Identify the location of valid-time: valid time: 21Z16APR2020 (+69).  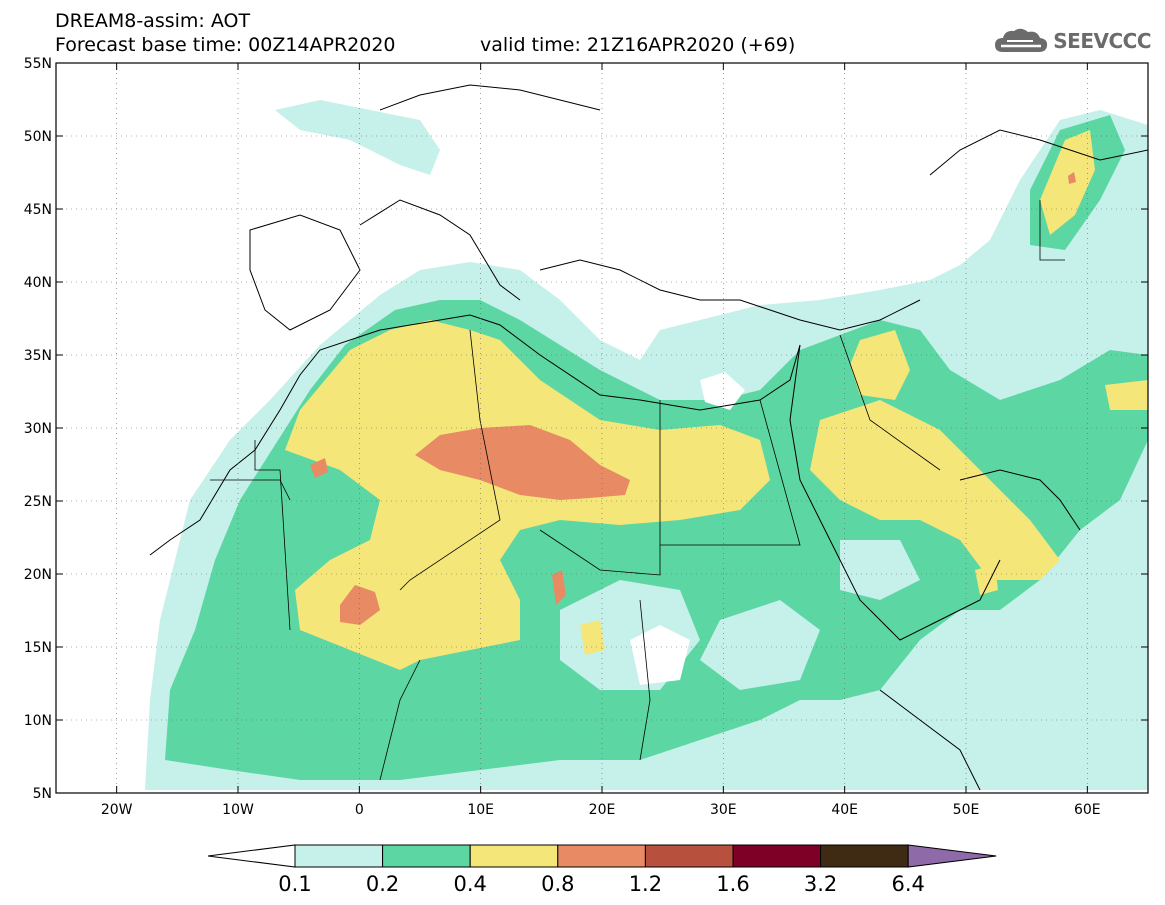
(638, 45).